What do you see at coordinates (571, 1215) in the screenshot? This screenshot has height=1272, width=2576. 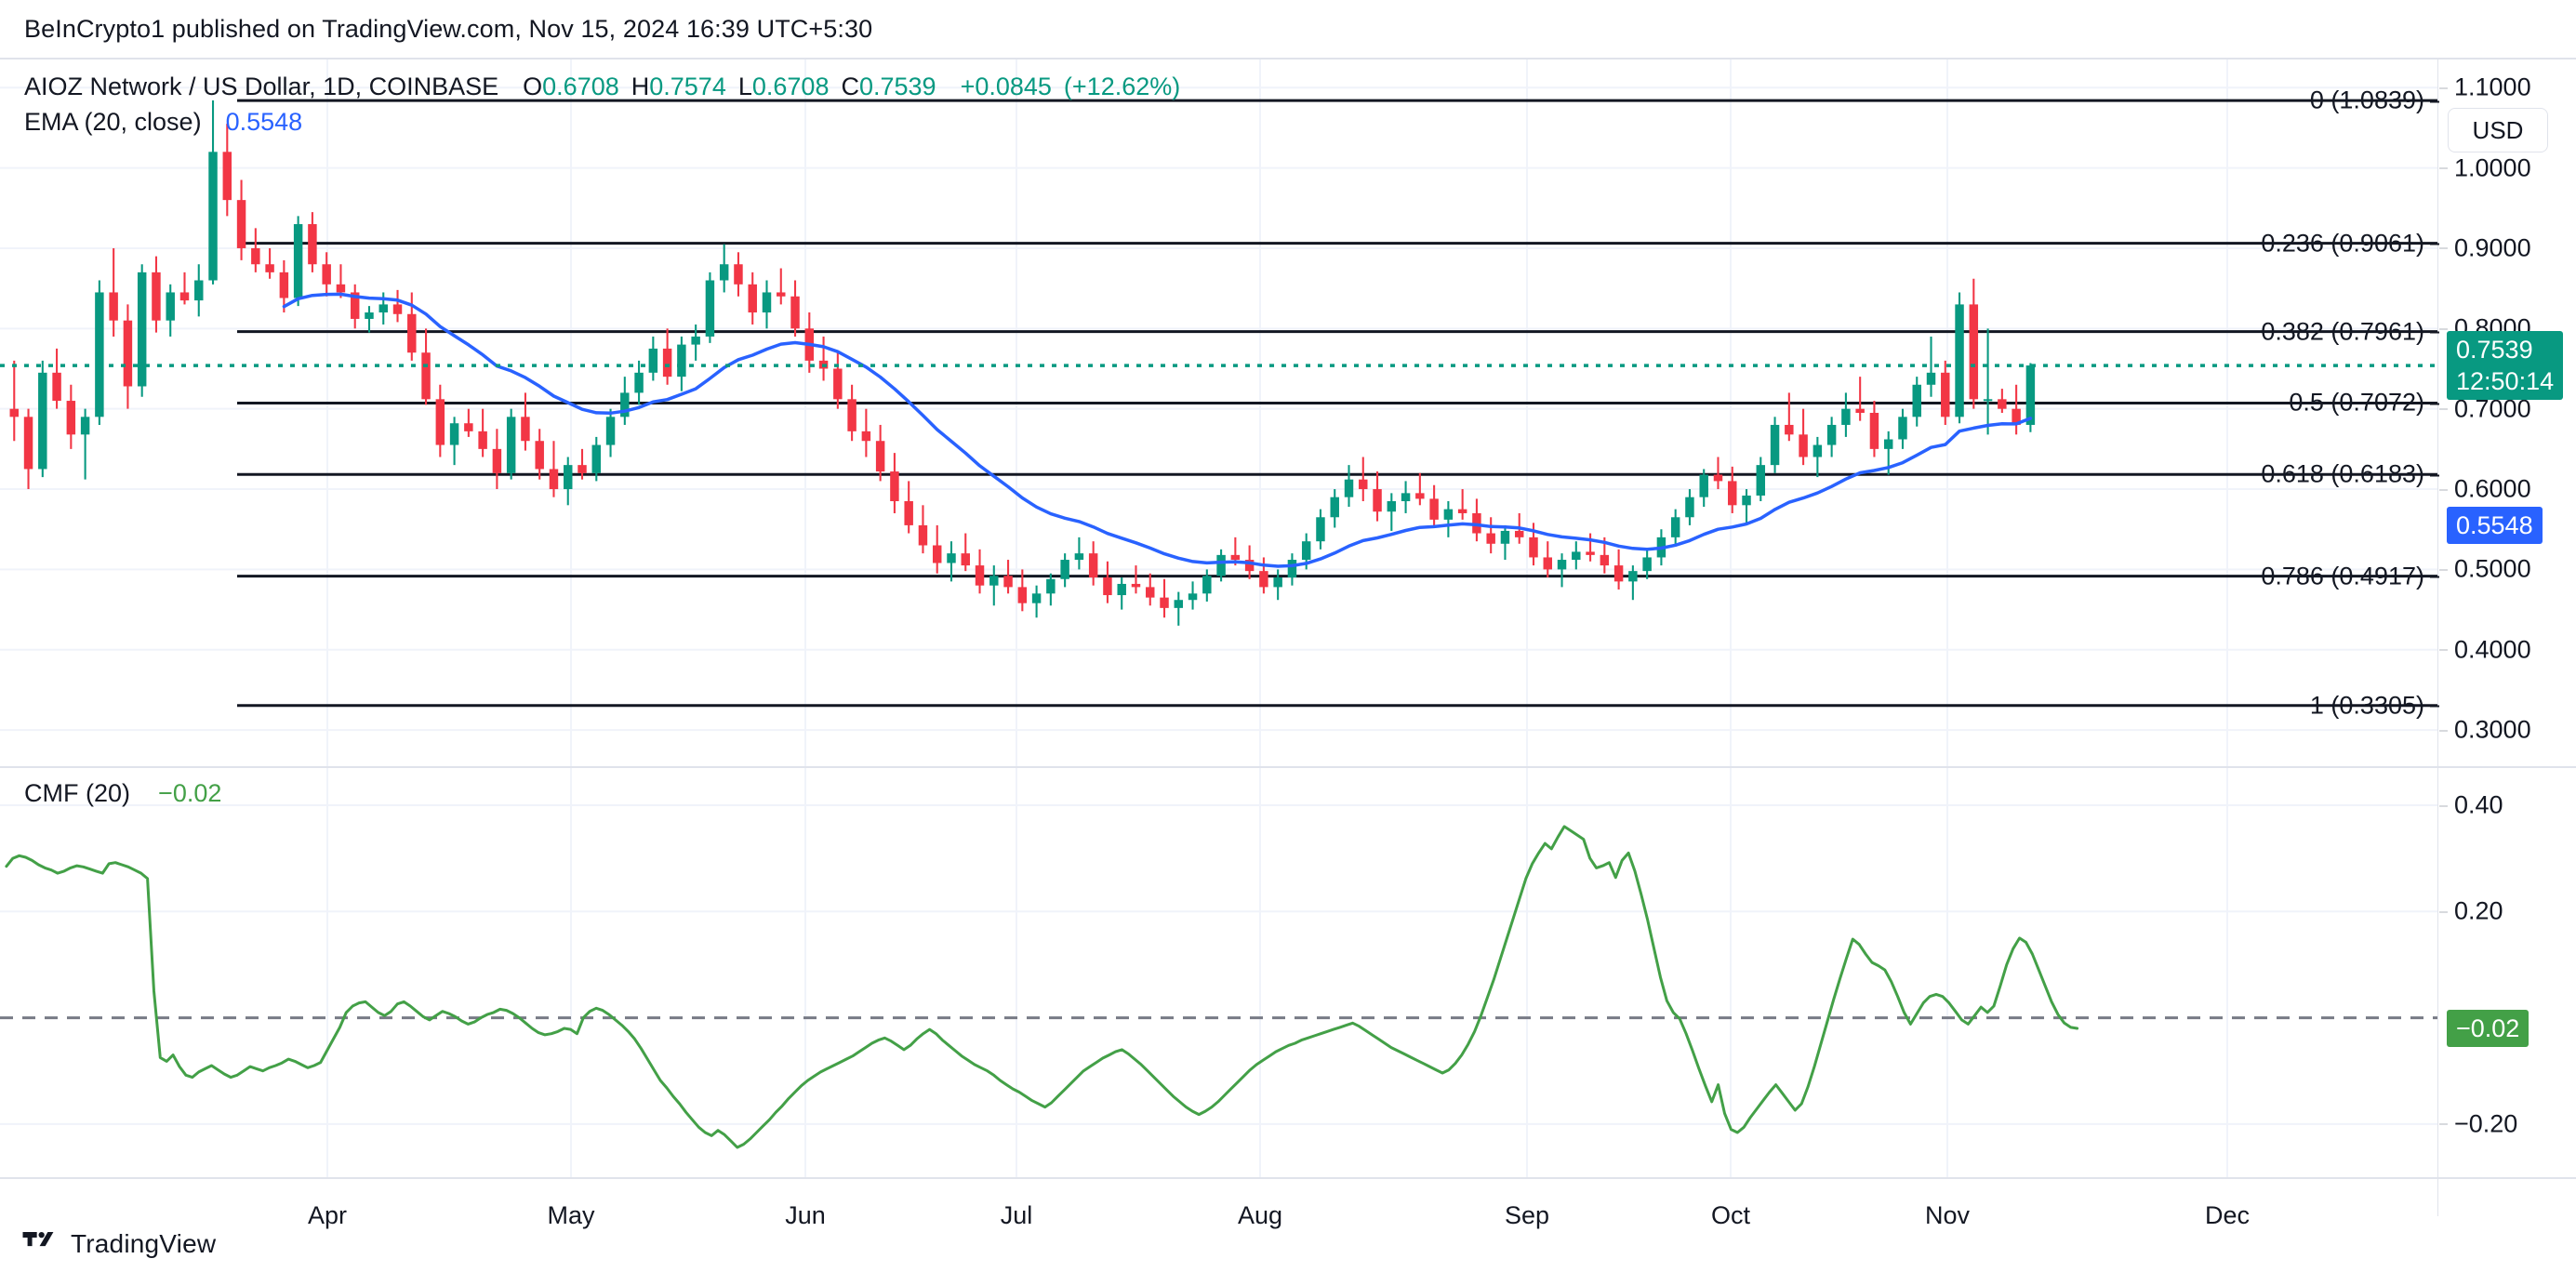 I see `time-axis-tick: May` at bounding box center [571, 1215].